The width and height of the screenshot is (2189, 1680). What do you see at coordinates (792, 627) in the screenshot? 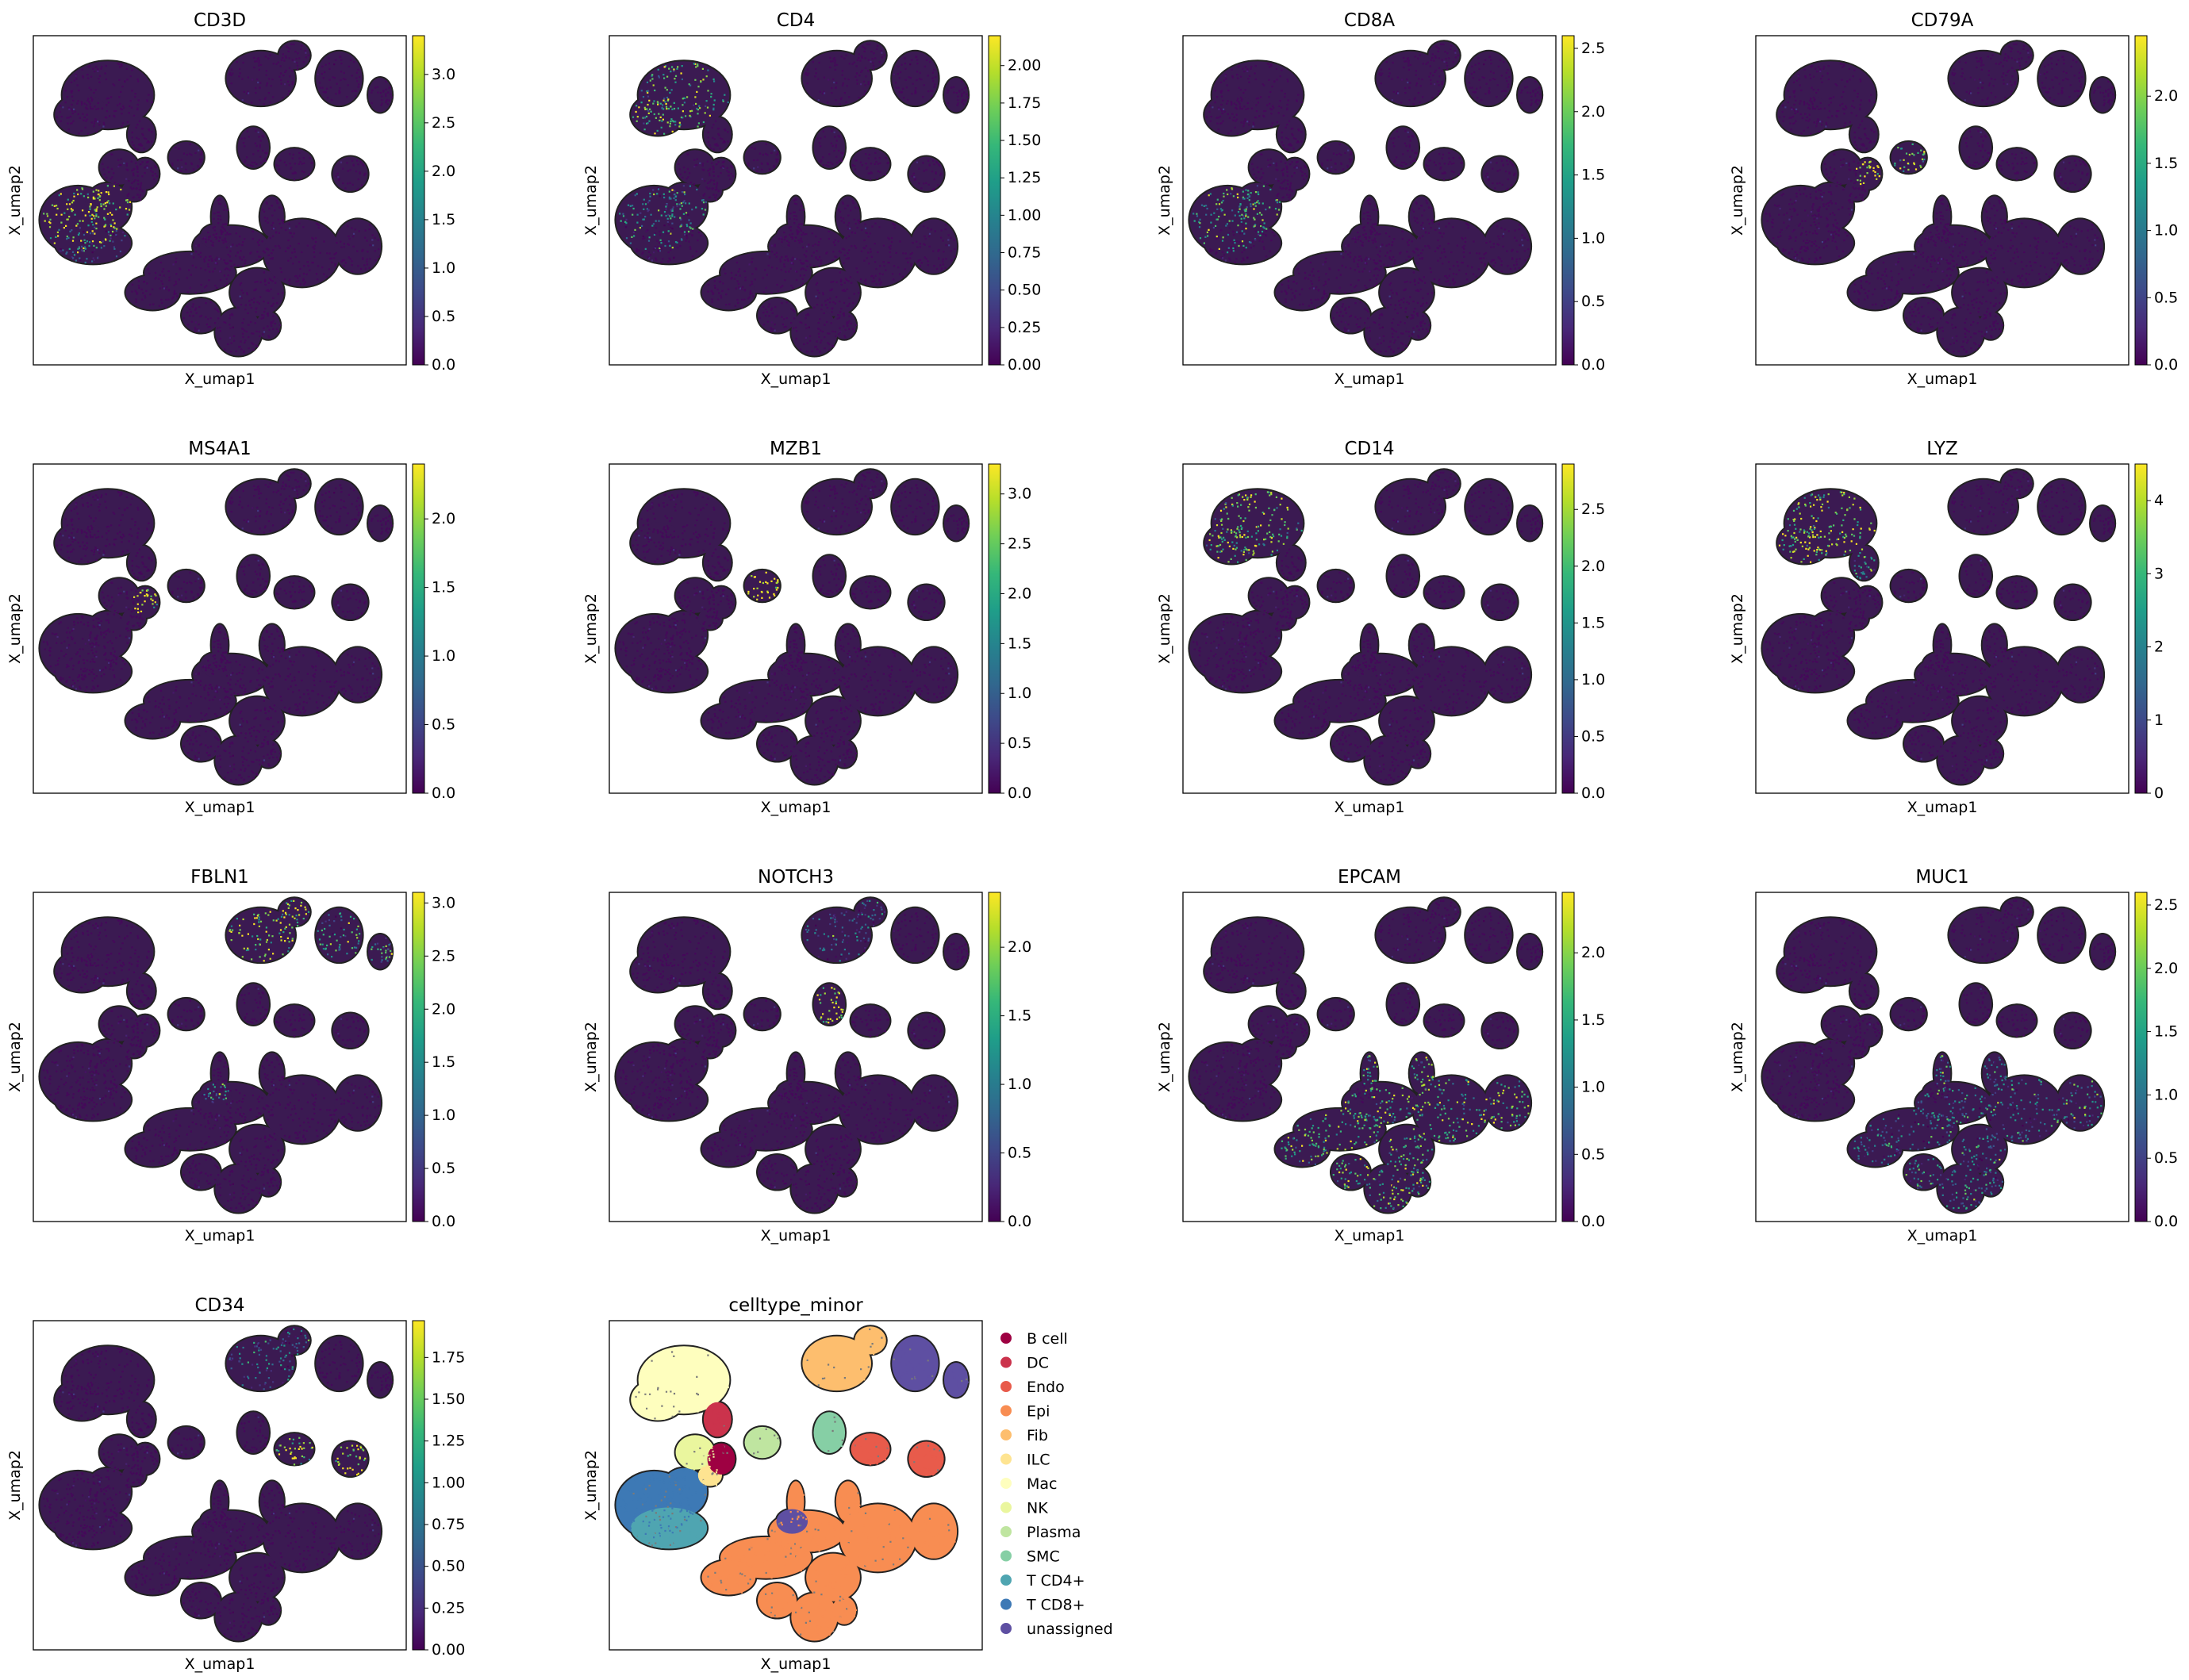
I see `cluster-fill` at bounding box center [792, 627].